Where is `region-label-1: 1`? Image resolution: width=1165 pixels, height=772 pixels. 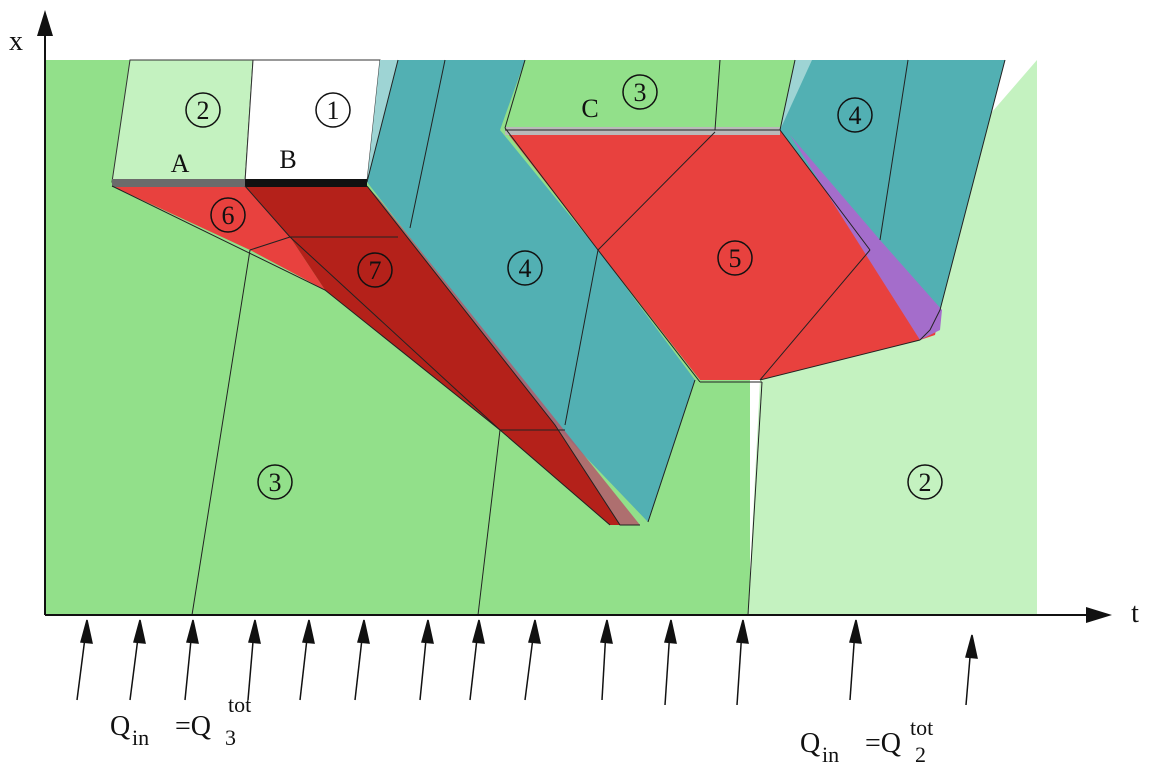 region-label-1: 1 is located at coordinates (333, 110).